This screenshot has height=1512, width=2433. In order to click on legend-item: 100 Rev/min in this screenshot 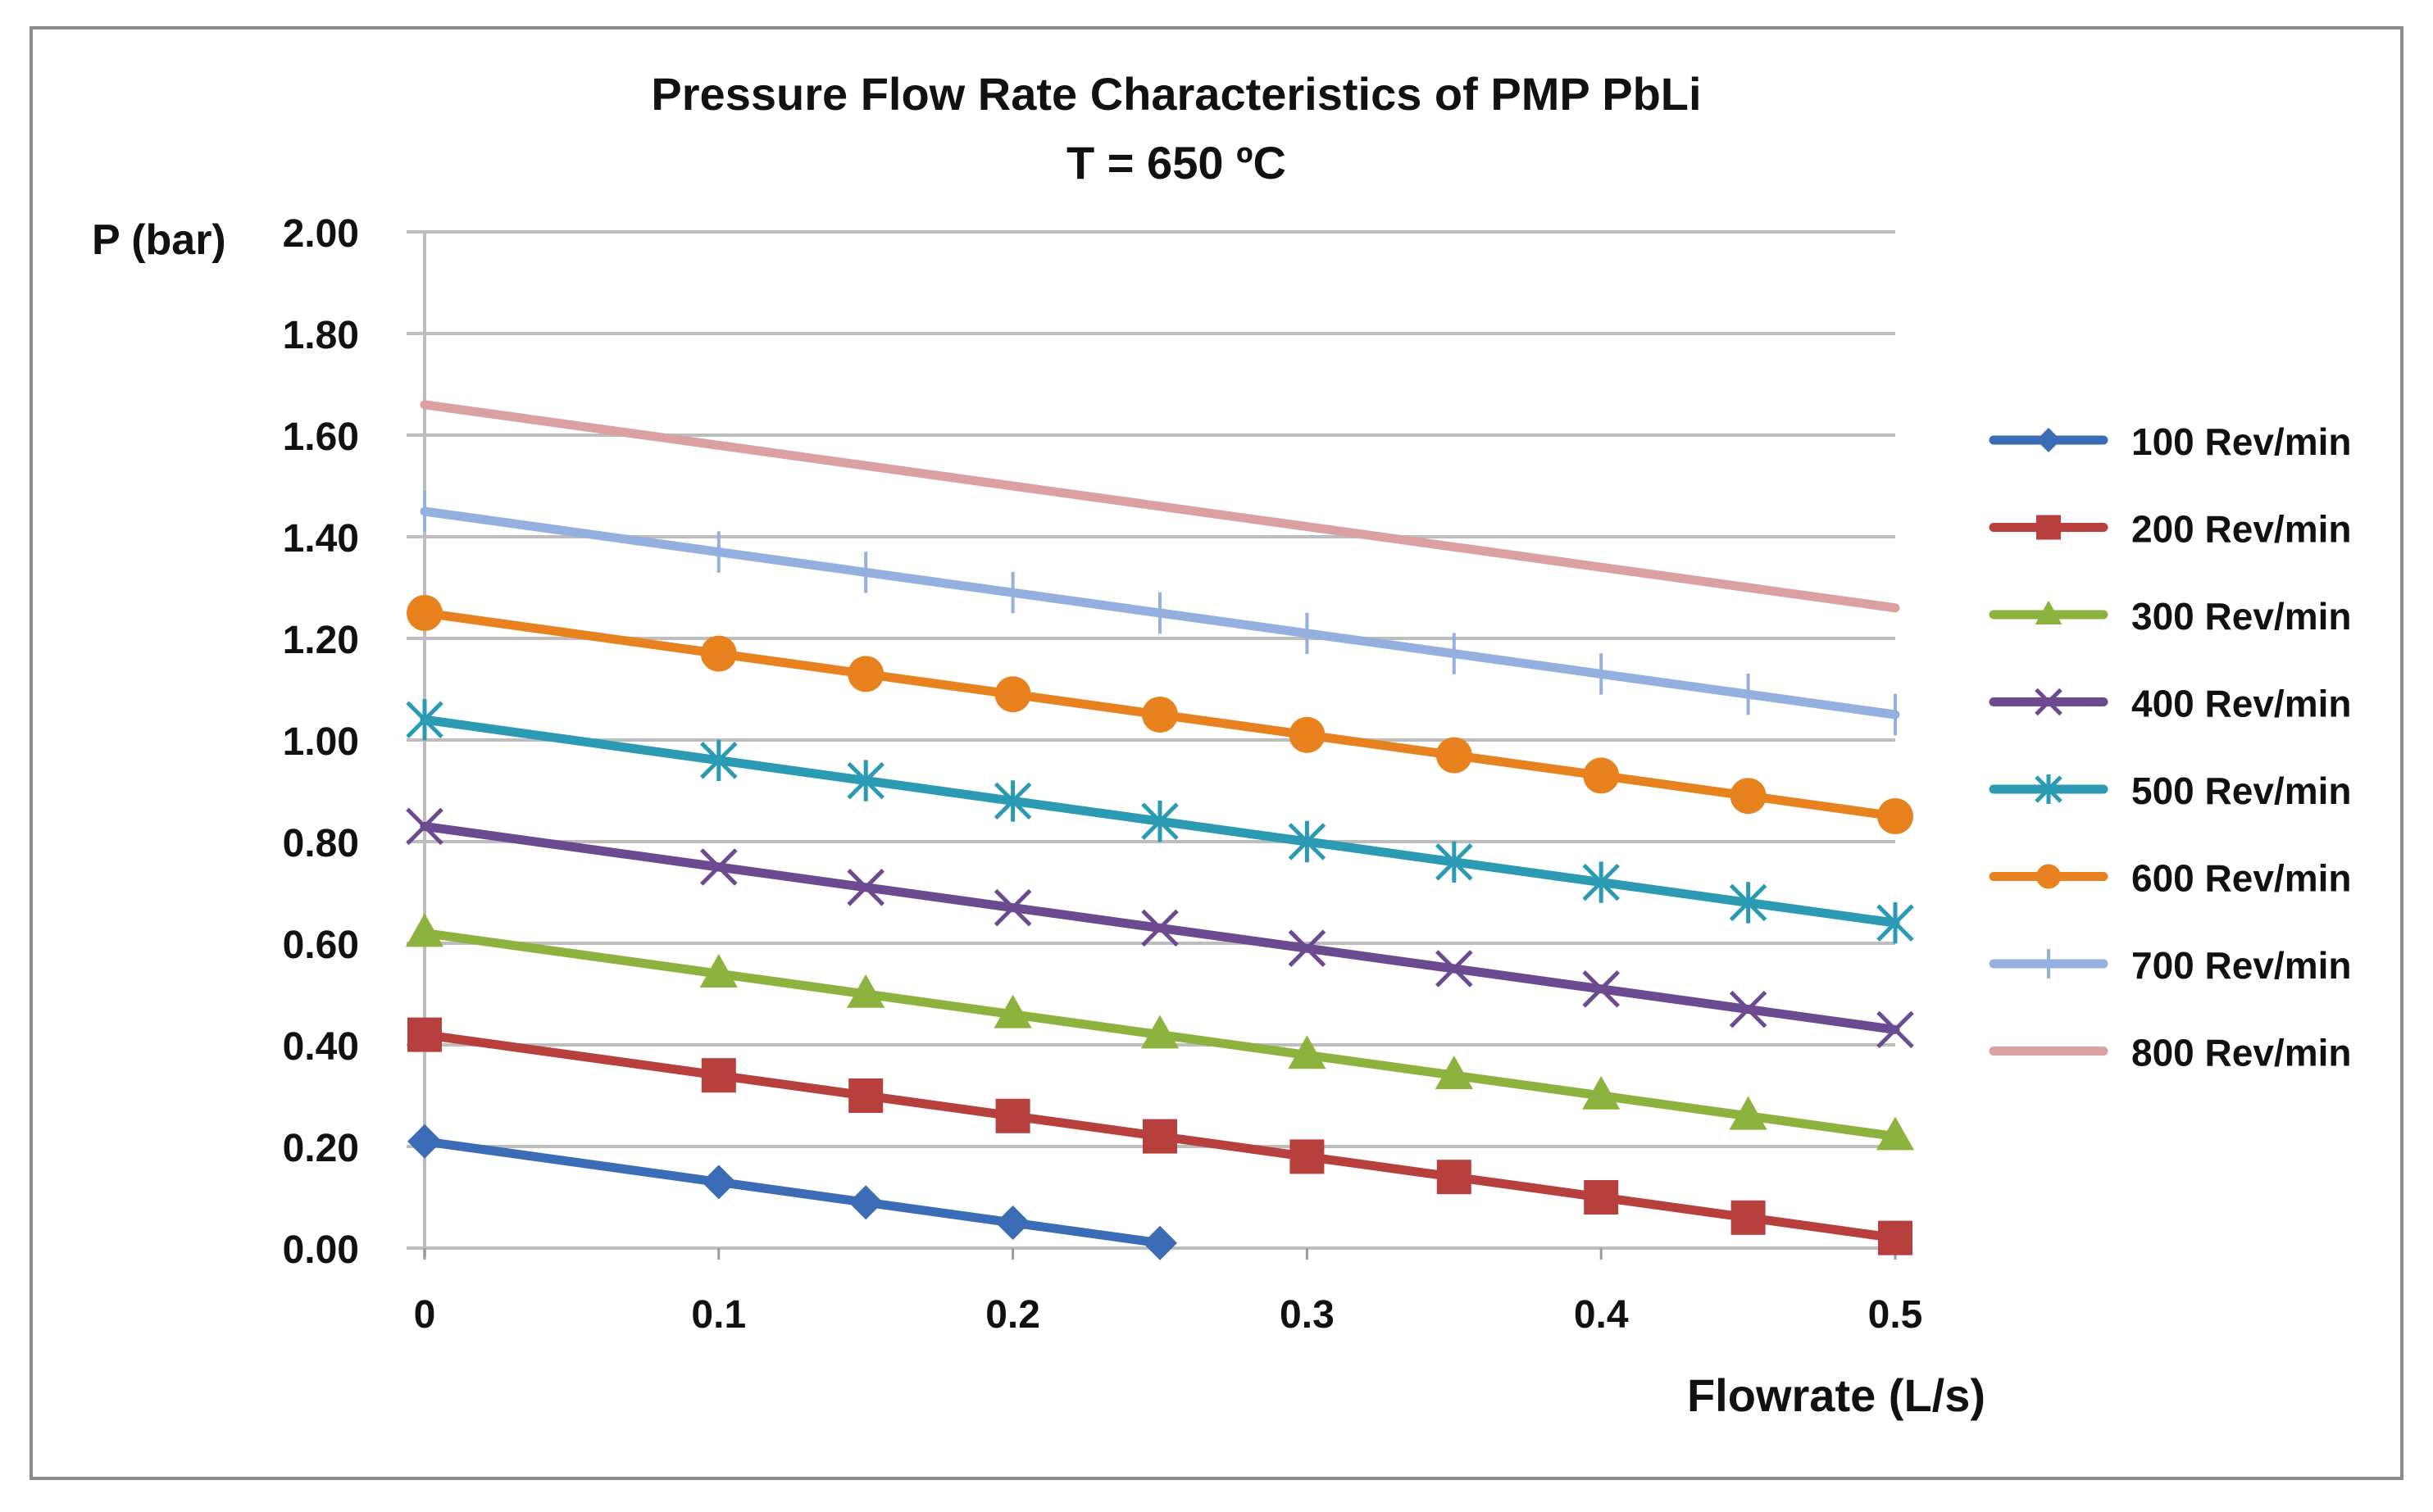, I will do `click(2170, 442)`.